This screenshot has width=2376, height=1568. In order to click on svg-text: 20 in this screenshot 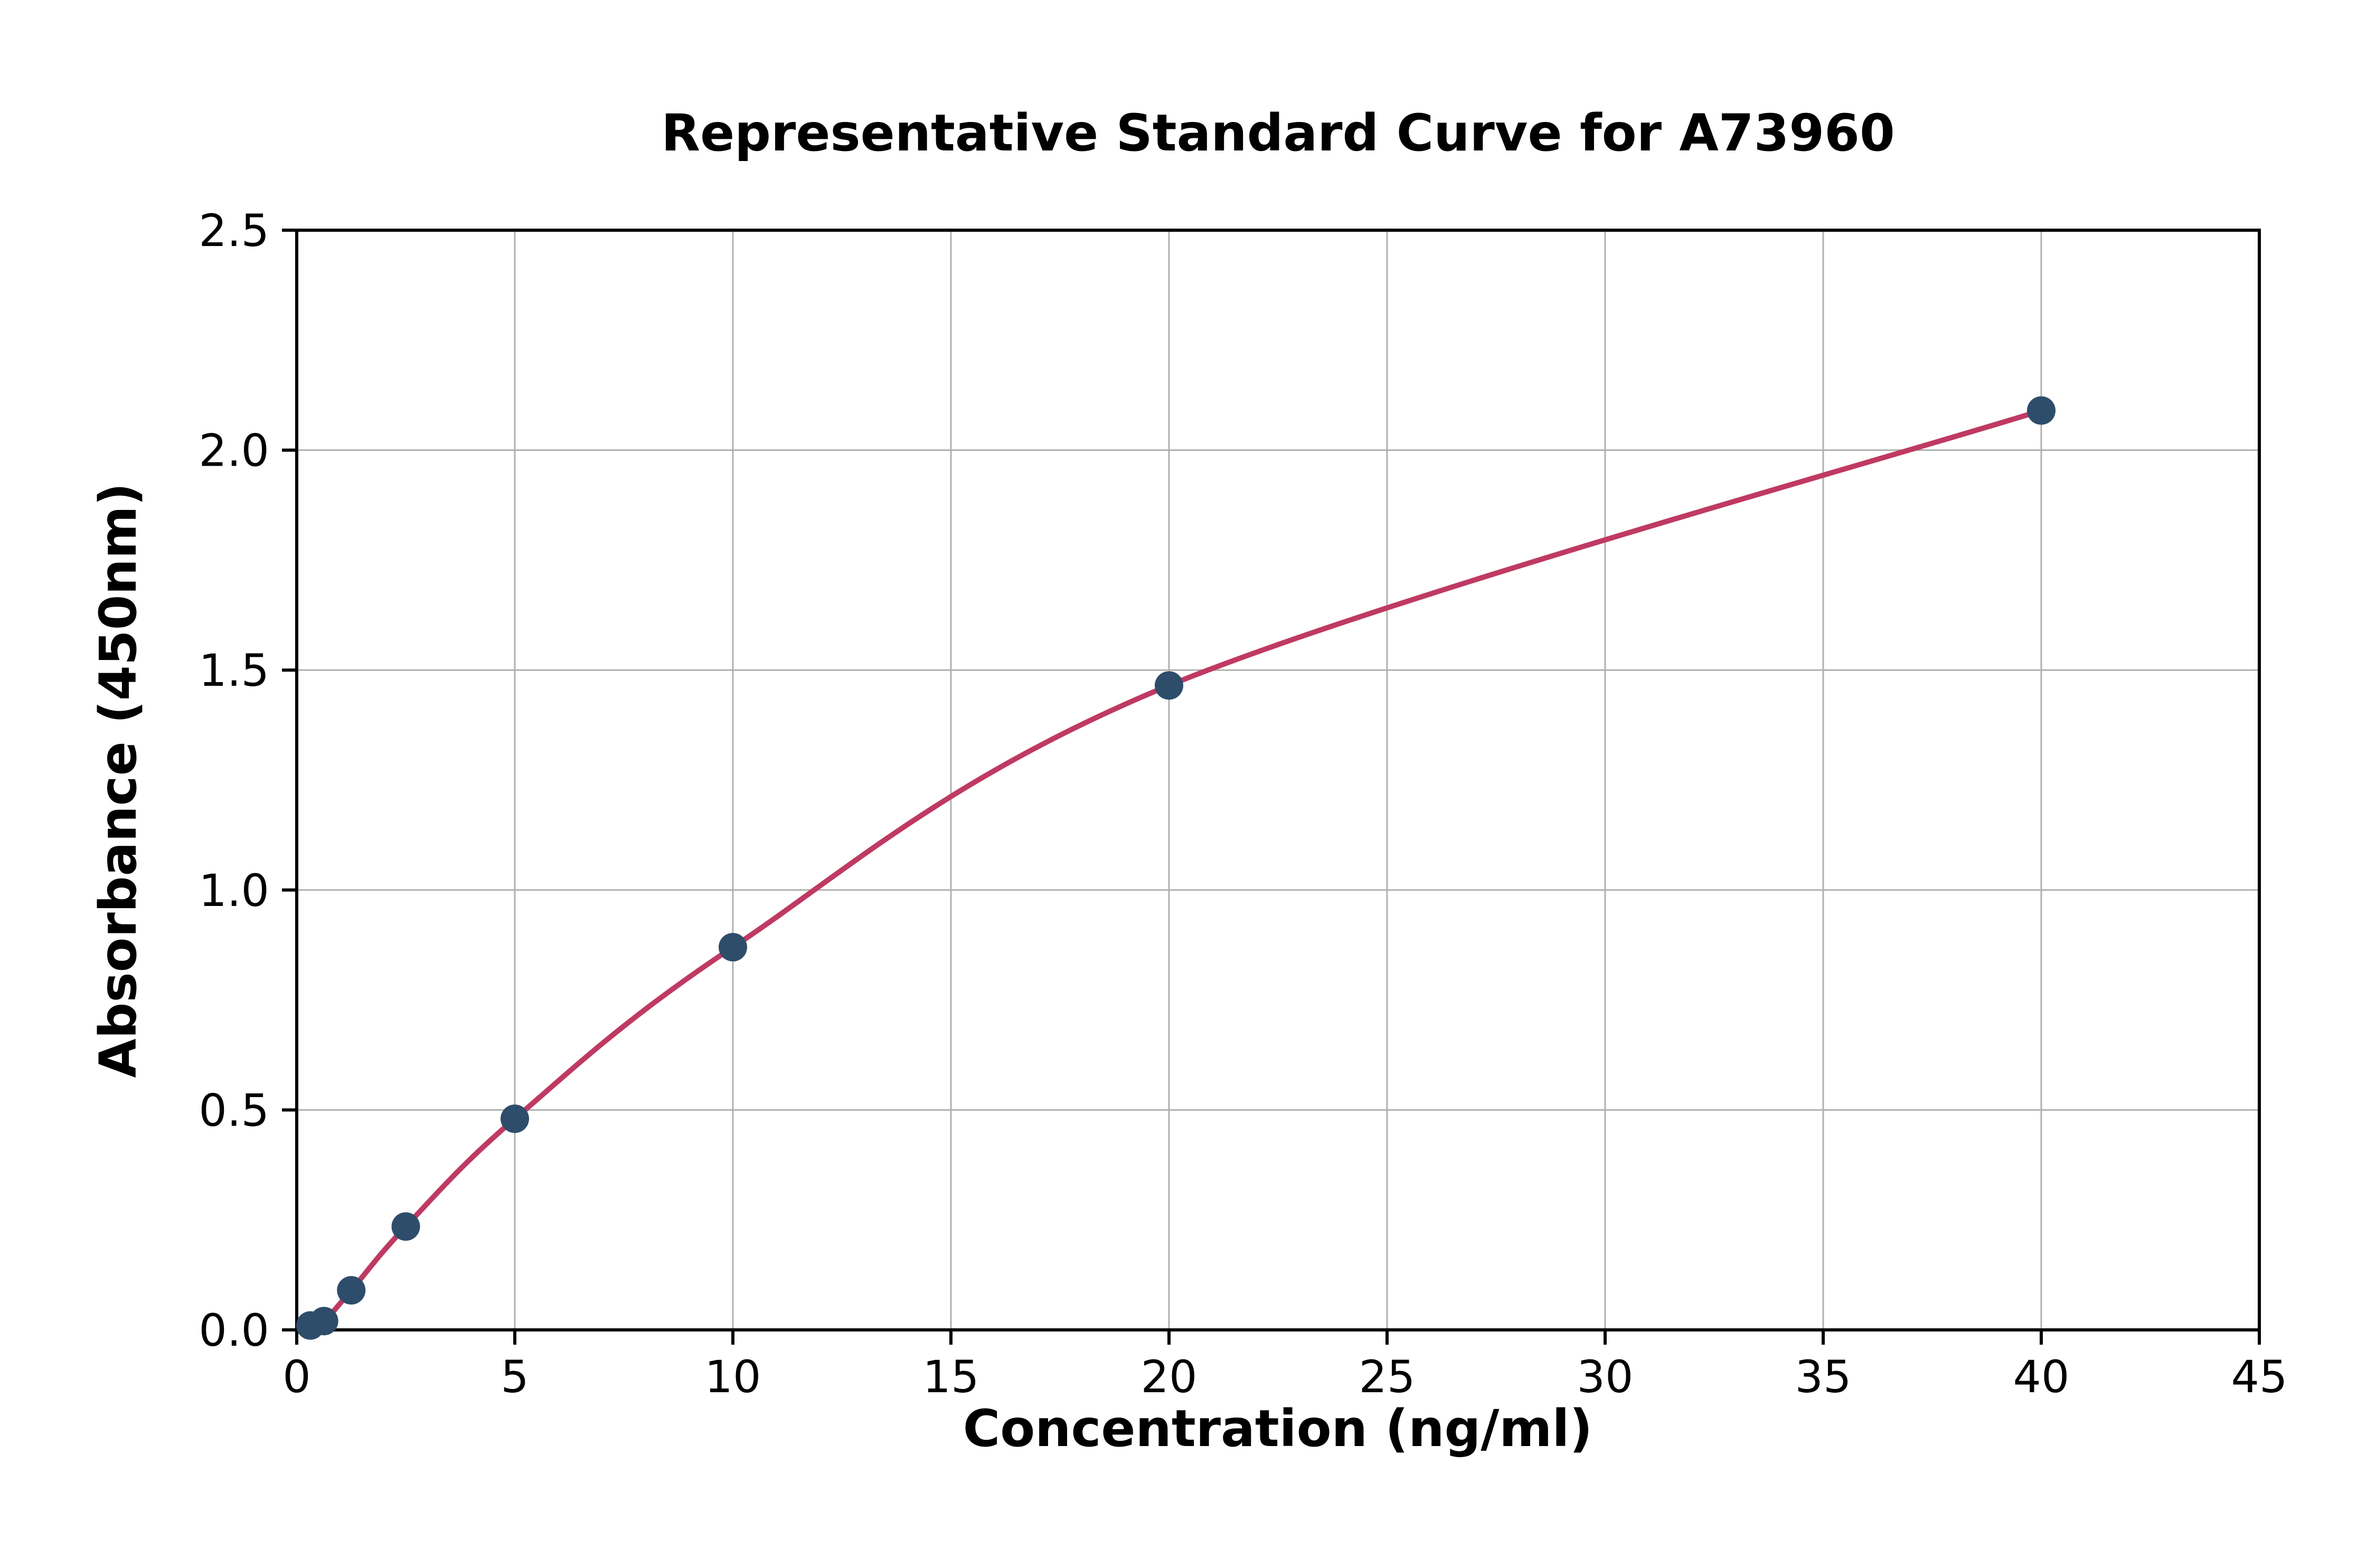, I will do `click(1170, 1377)`.